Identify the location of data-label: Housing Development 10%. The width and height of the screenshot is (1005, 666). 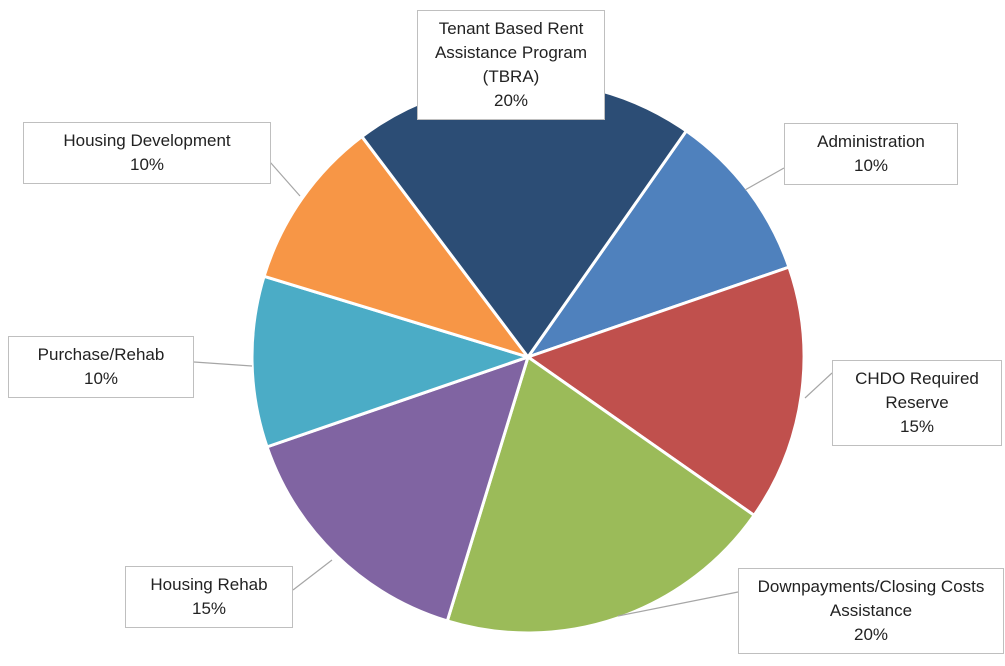
(147, 153).